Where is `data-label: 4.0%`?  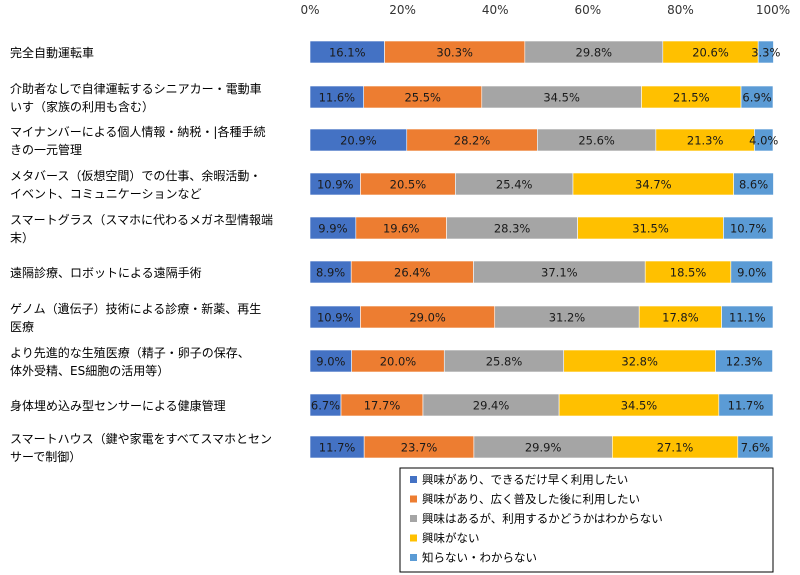 data-label: 4.0% is located at coordinates (763, 141).